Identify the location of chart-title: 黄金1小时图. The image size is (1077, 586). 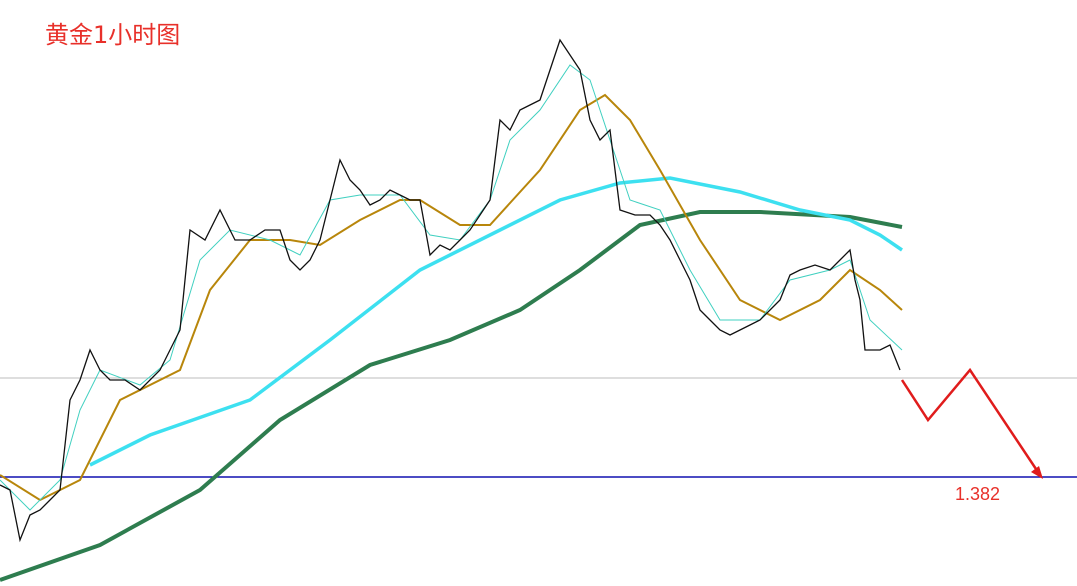
(112, 35).